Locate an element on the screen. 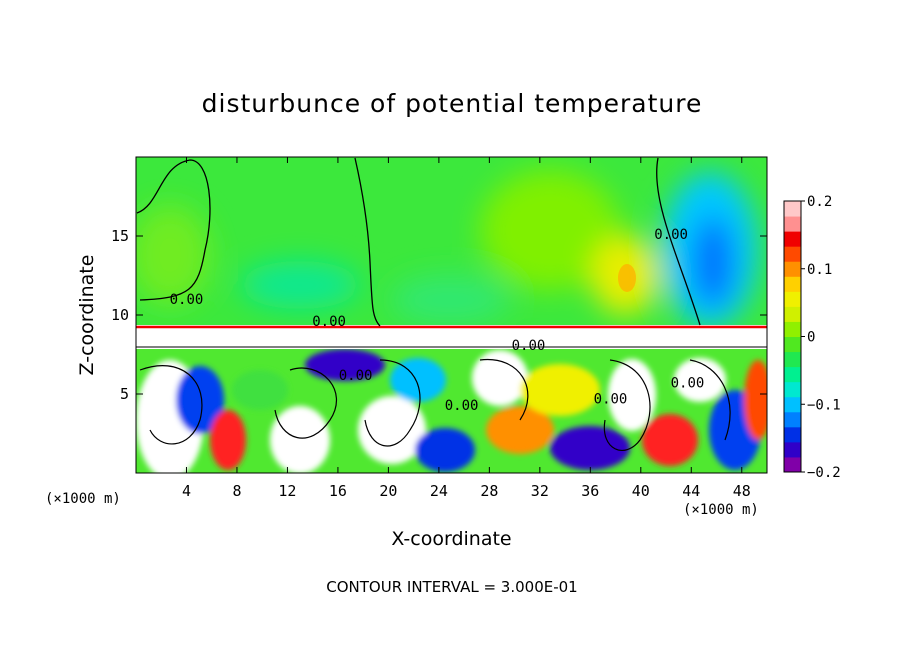 The image size is (904, 654). y-tick-label-1: 10 is located at coordinates (120, 315).